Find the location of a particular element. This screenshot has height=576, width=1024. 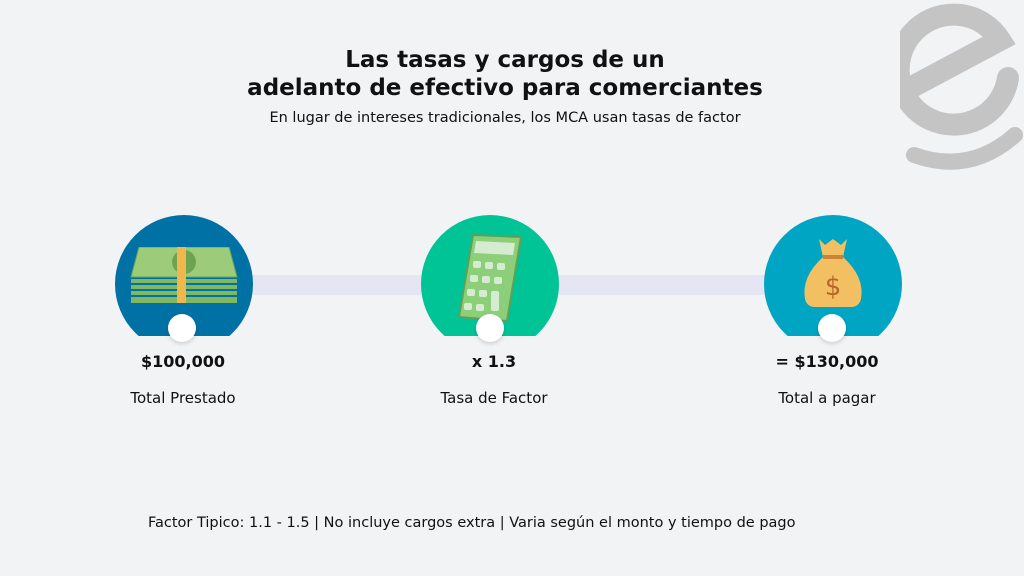

calculator-icon is located at coordinates (490, 278).